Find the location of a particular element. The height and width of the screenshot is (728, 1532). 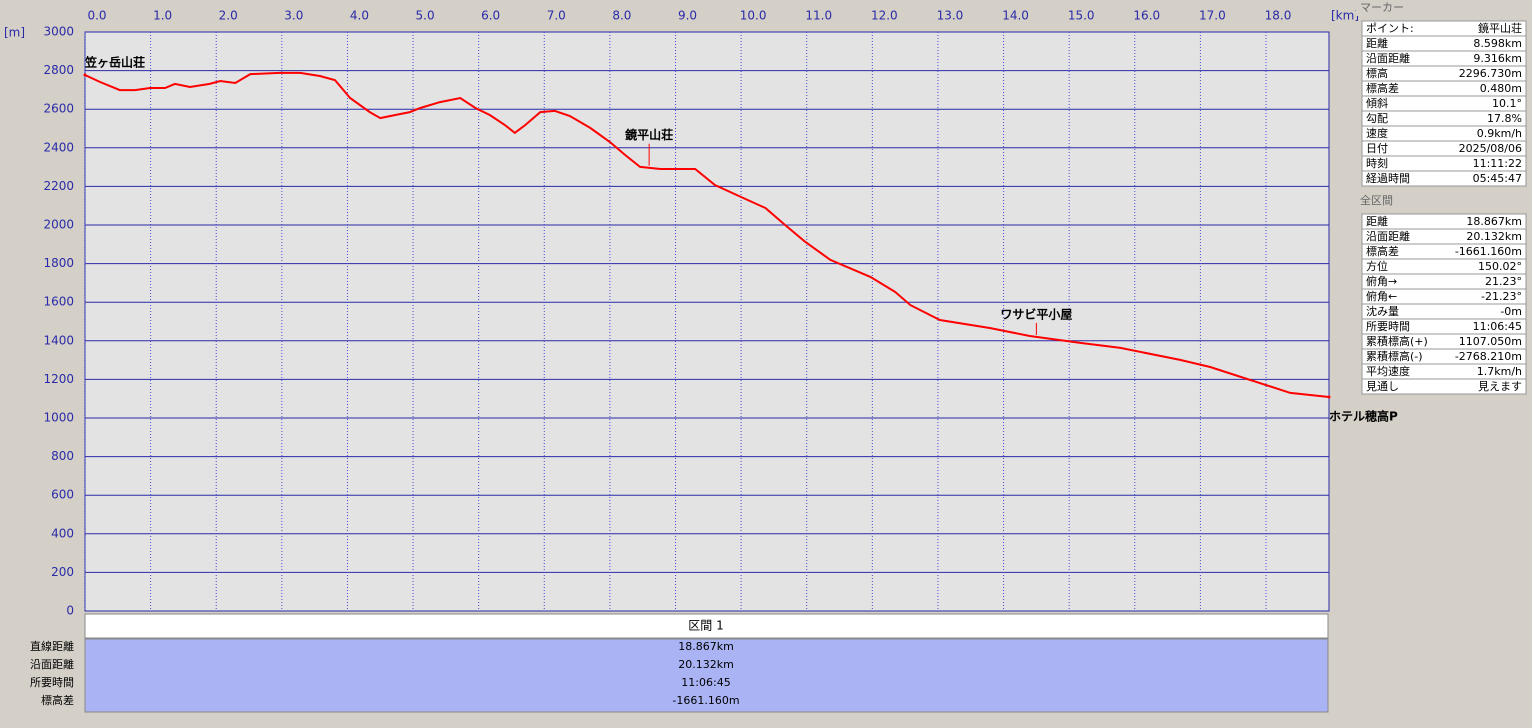

panel-value: 150.02° is located at coordinates (1500, 266).